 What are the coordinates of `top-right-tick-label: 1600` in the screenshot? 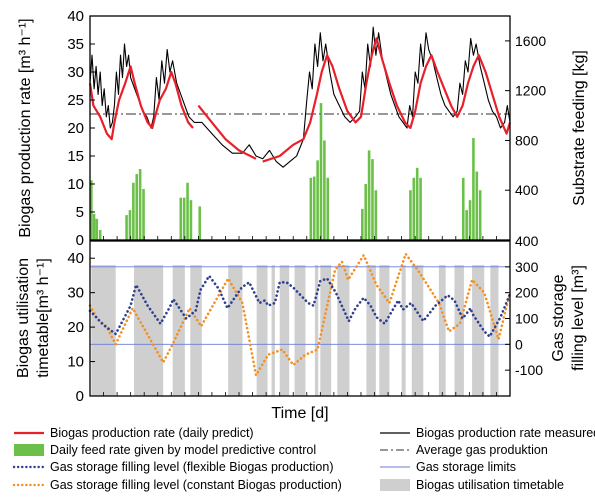 It's located at (530, 41).